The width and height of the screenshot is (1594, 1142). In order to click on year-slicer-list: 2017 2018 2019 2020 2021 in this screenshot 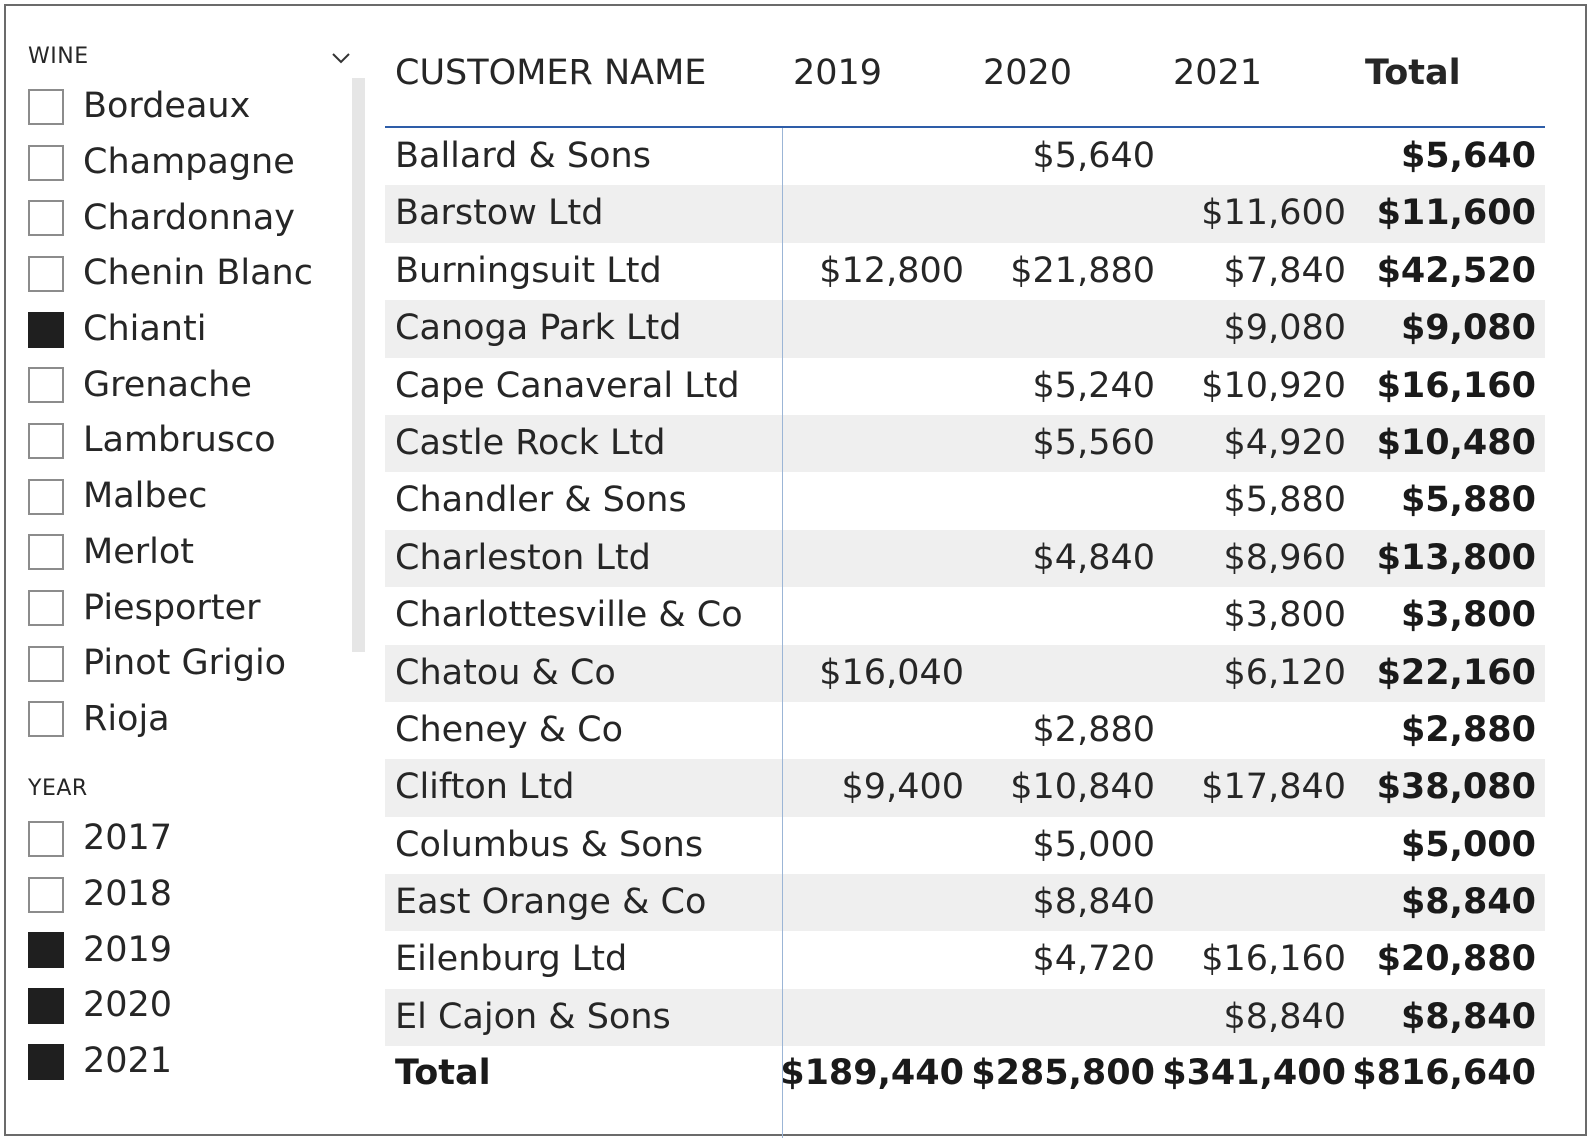, I will do `click(100, 950)`.